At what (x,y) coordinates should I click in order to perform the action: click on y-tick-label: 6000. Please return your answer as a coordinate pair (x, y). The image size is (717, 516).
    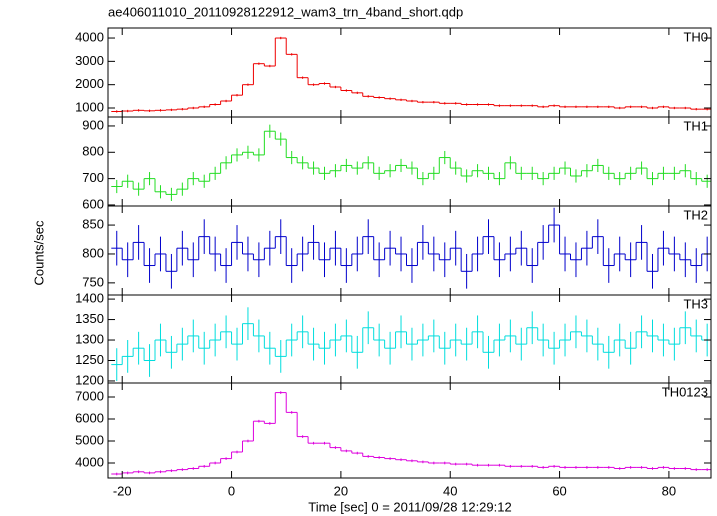
    Looking at the image, I should click on (89, 417).